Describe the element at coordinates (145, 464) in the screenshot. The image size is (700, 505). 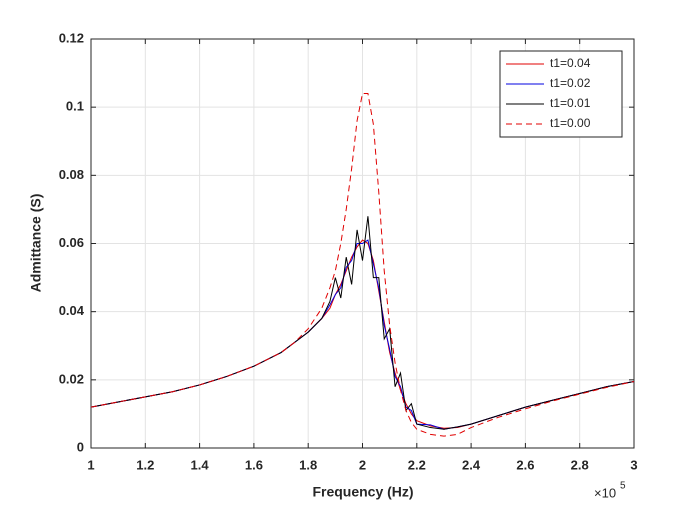
I see `x-tick-label: 1.2` at that location.